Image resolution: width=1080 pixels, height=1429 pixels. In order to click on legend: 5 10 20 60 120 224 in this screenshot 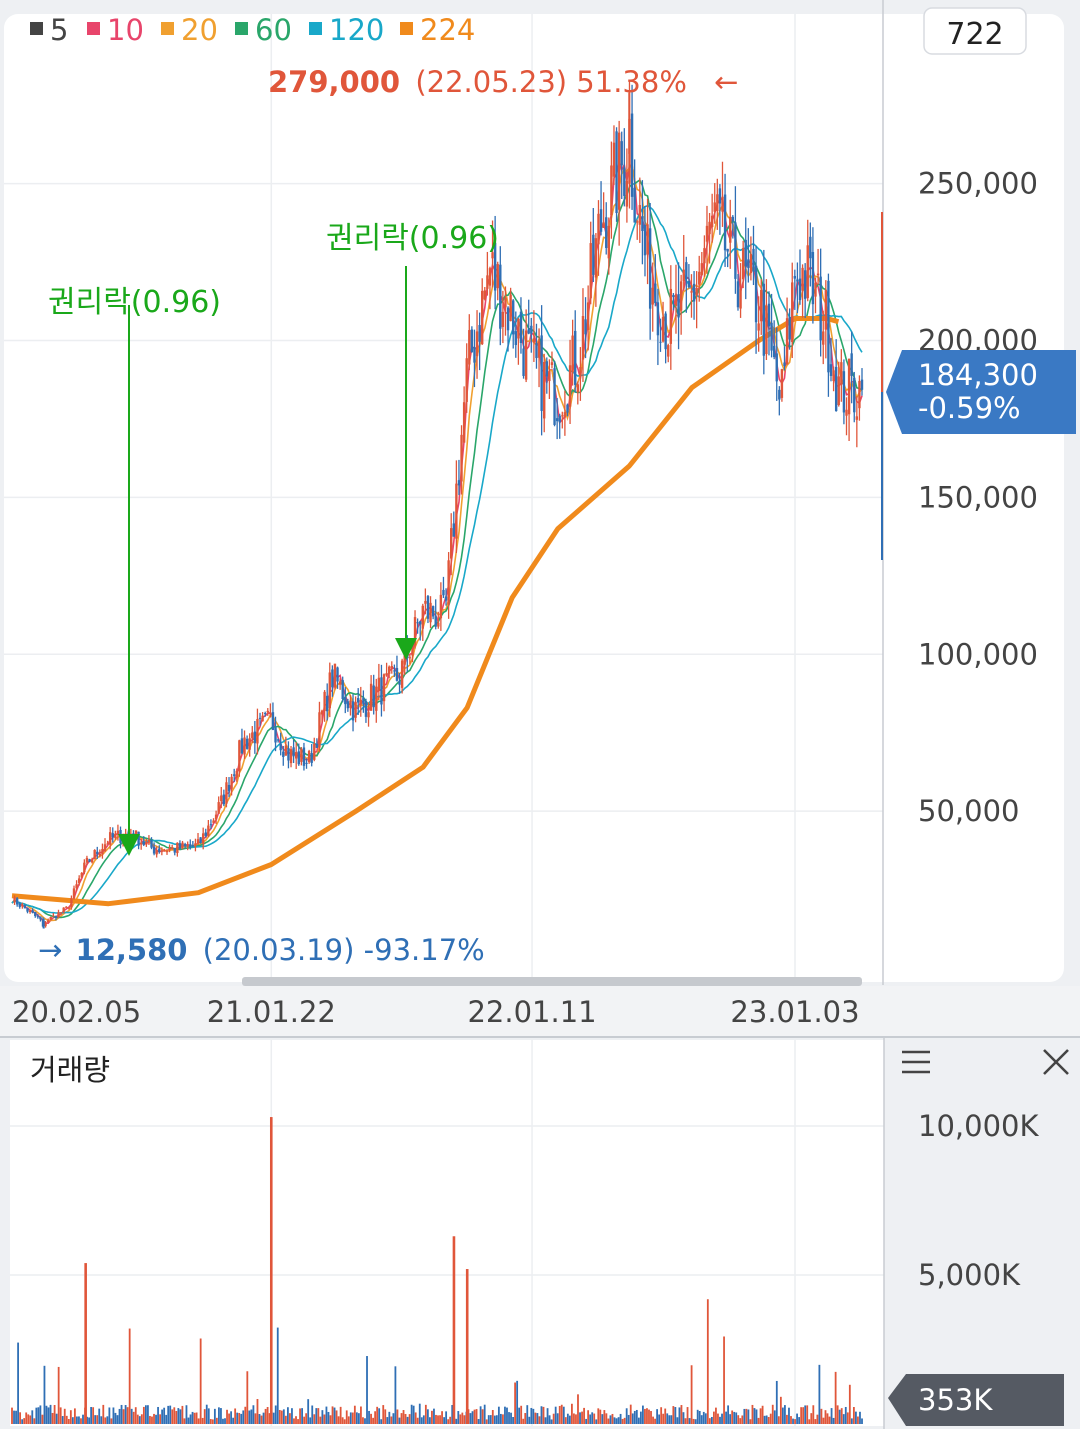, I will do `click(252, 30)`.